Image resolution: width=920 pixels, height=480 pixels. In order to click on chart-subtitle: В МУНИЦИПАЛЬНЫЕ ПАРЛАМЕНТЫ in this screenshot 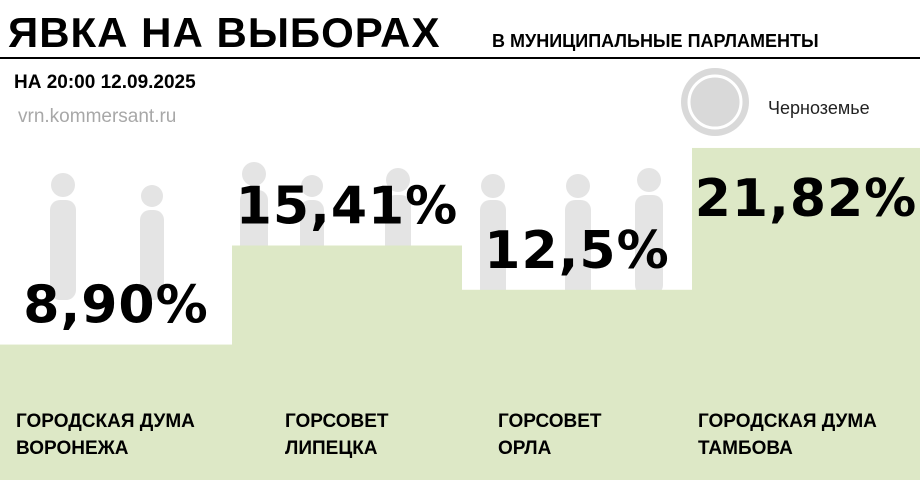, I will do `click(655, 41)`.